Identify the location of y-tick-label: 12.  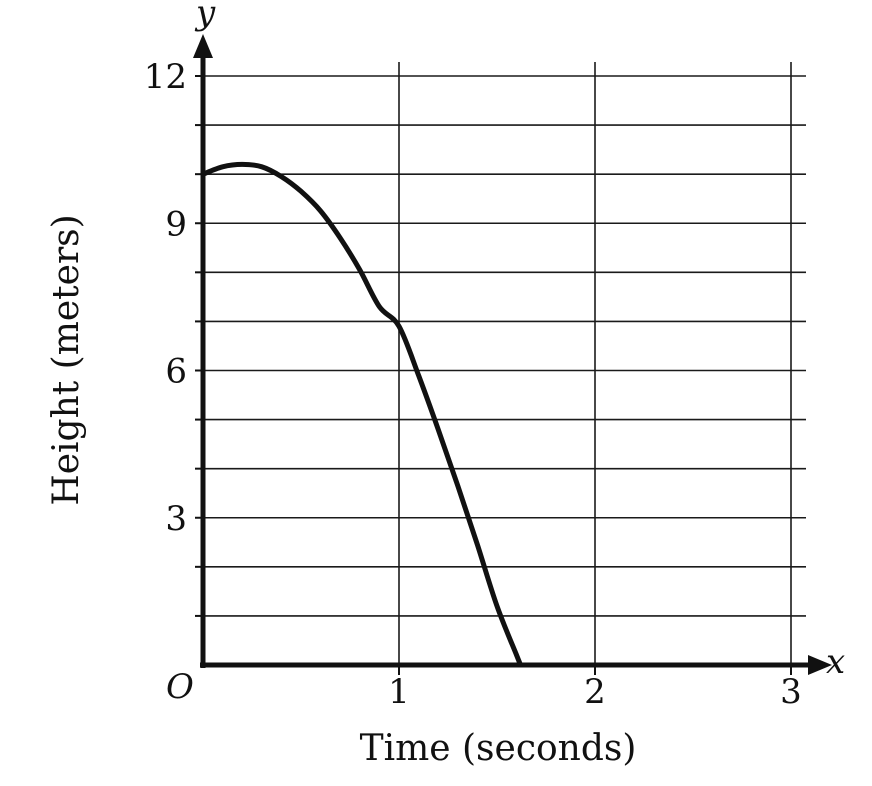
(165, 77).